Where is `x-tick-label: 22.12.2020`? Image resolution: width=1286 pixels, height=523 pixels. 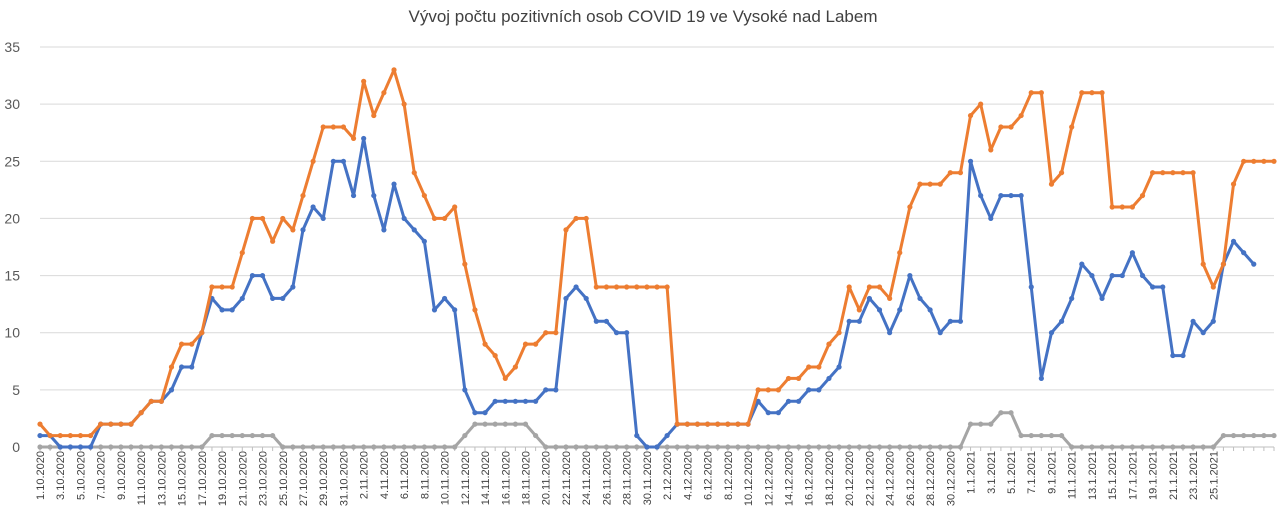
x-tick-label: 22.12.2020 is located at coordinates (870, 478).